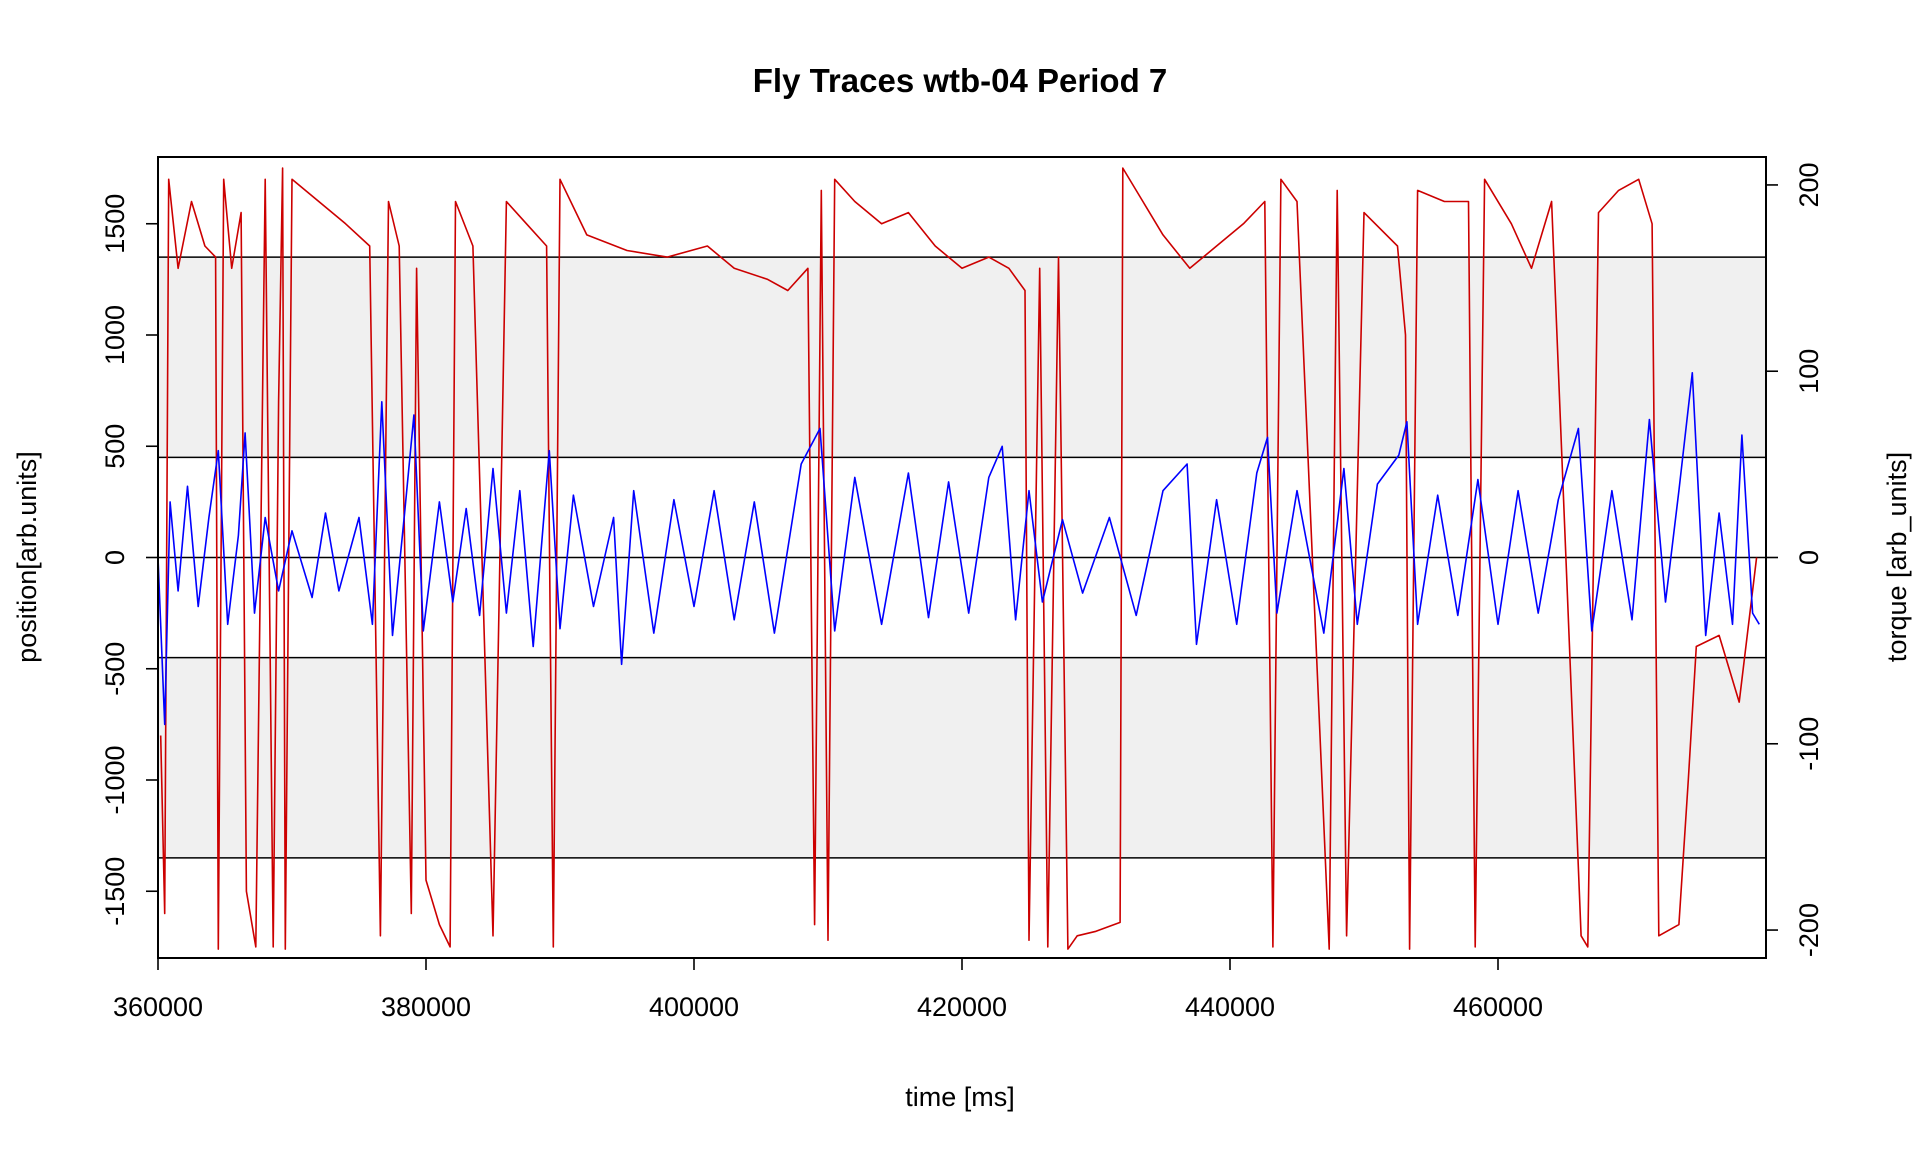 This screenshot has height=1152, width=1920. I want to click on x-tick-label: 460000, so click(1498, 1007).